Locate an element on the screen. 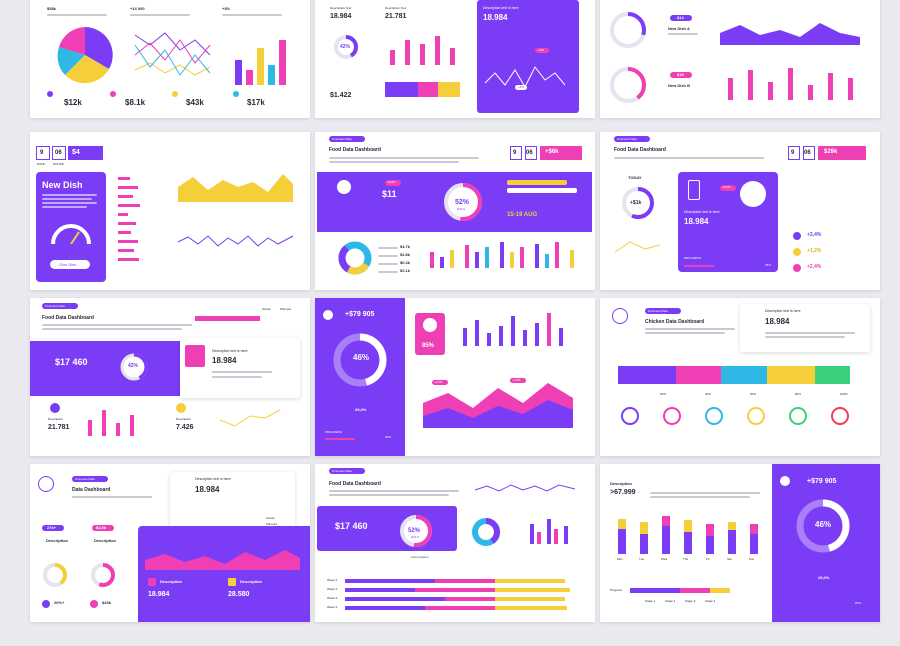 Image resolution: width=900 pixels, height=646 pixels. purple-line is located at coordinates (235, 241).